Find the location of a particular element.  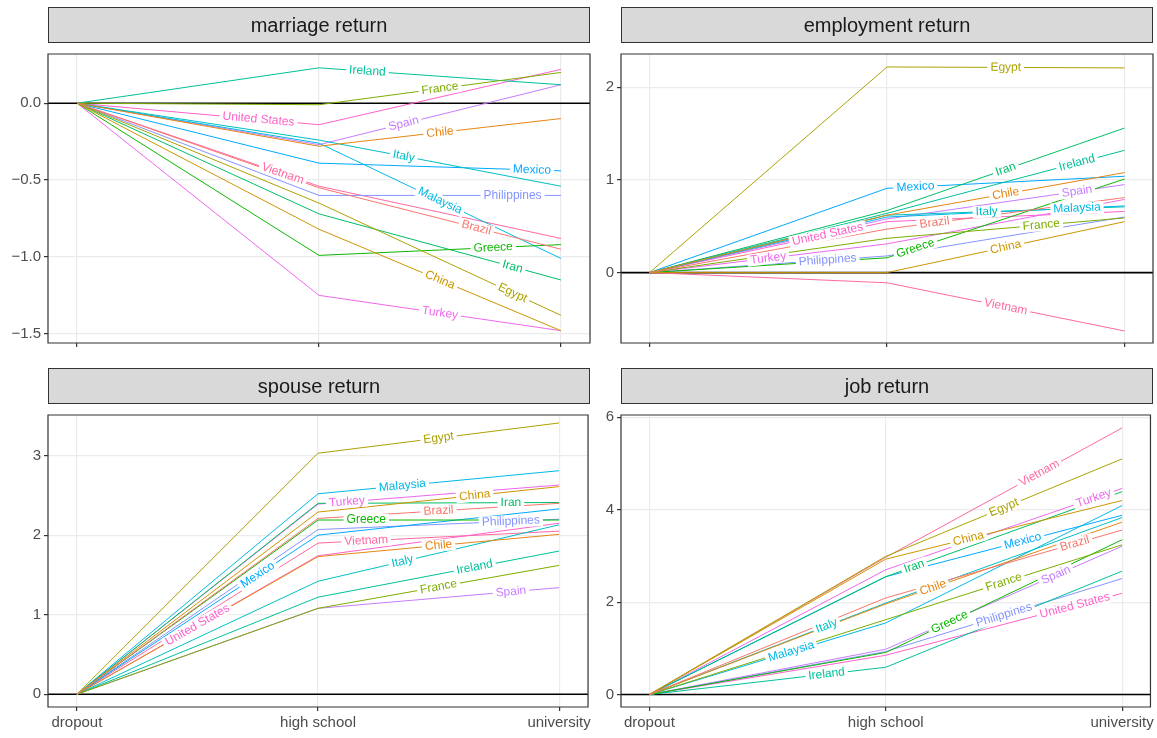

text: Mexico is located at coordinates (1023, 540).